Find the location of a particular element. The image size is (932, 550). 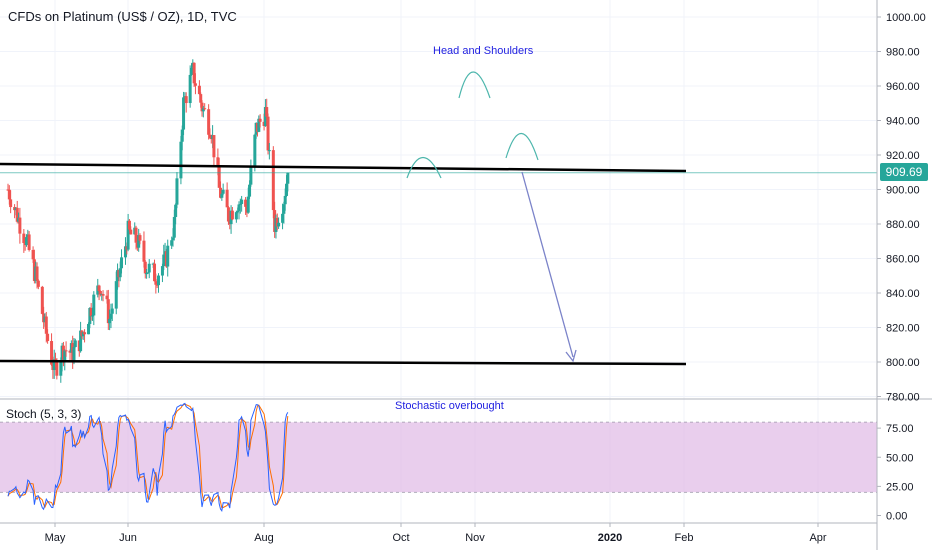

right-shoulder-arc is located at coordinates (522, 146).